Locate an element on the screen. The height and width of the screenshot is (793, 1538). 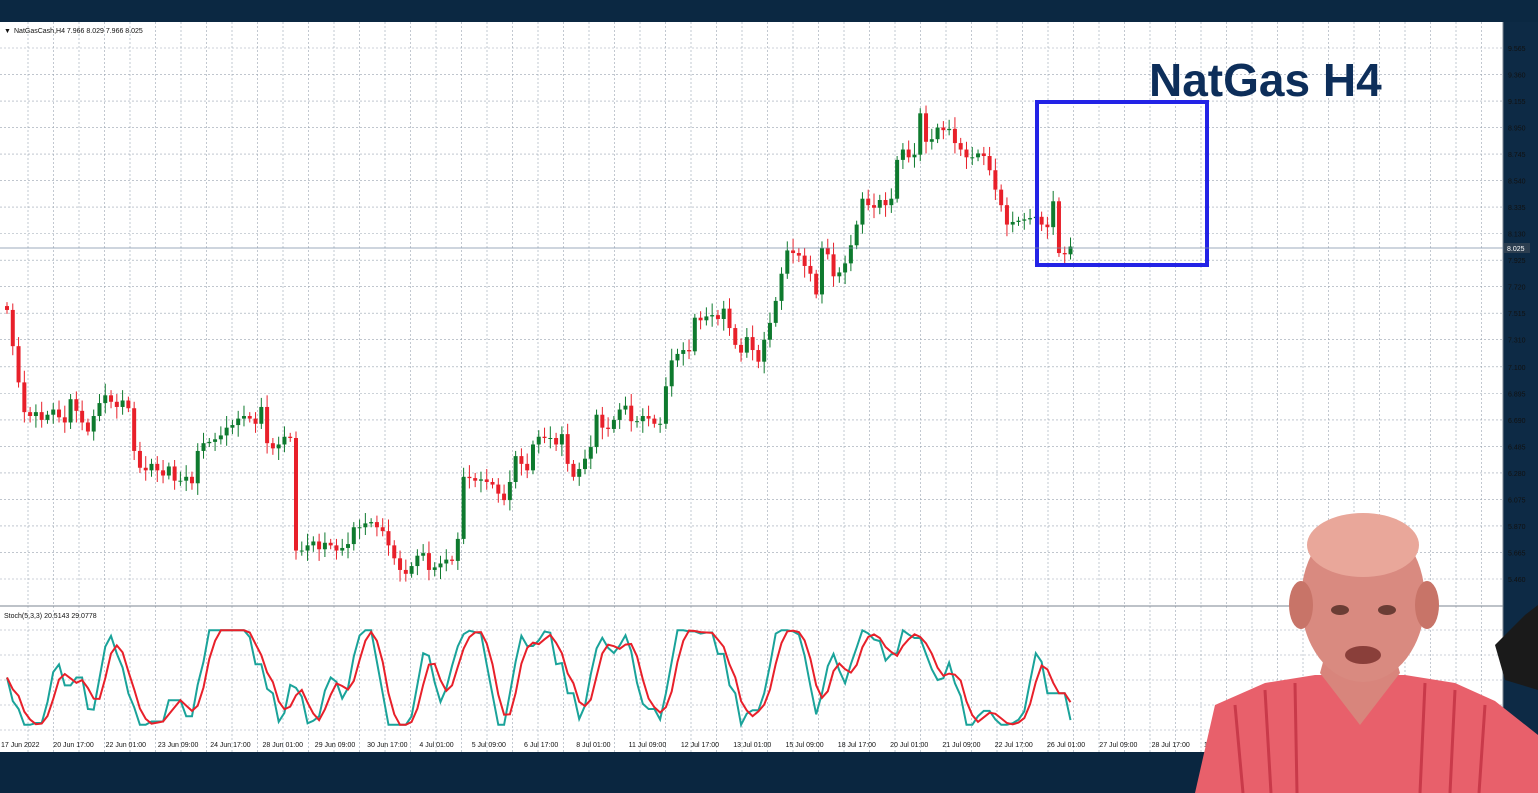
collapse-arrow-icon: ▼ is located at coordinates (7, 31).